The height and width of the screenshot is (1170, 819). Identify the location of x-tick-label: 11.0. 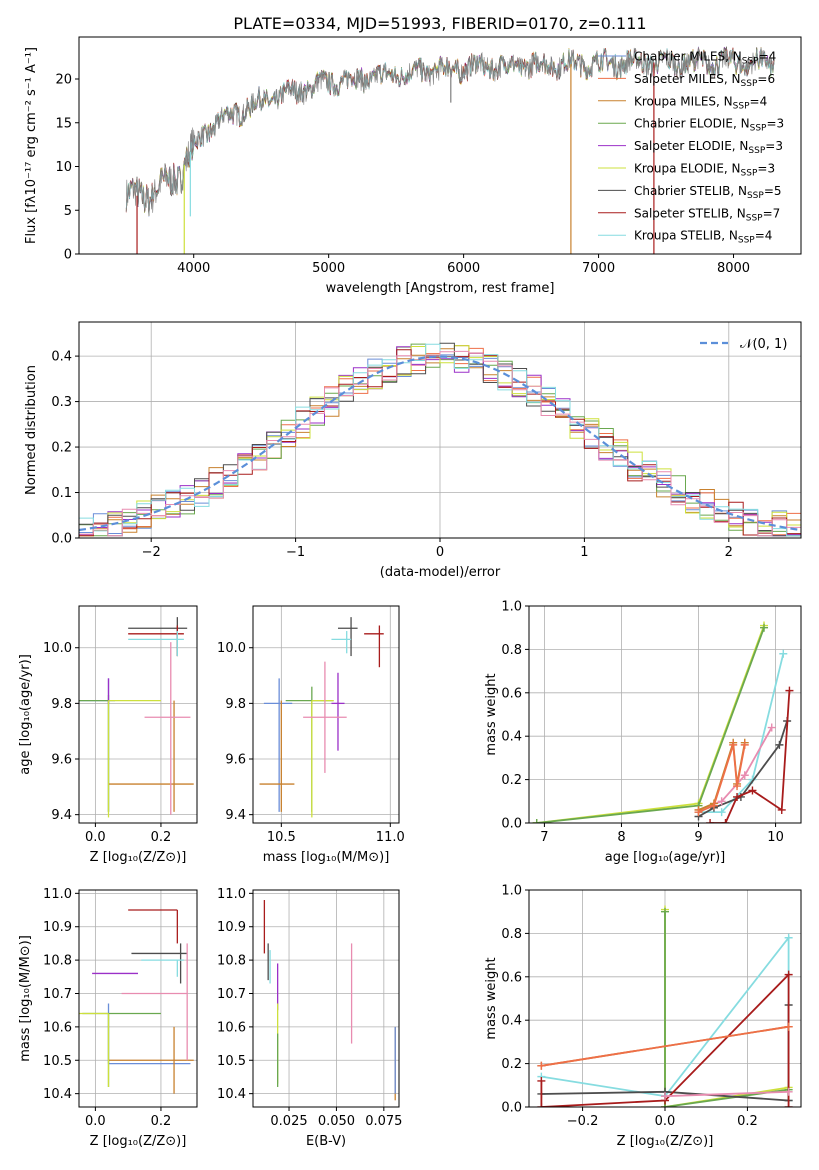
(390, 837).